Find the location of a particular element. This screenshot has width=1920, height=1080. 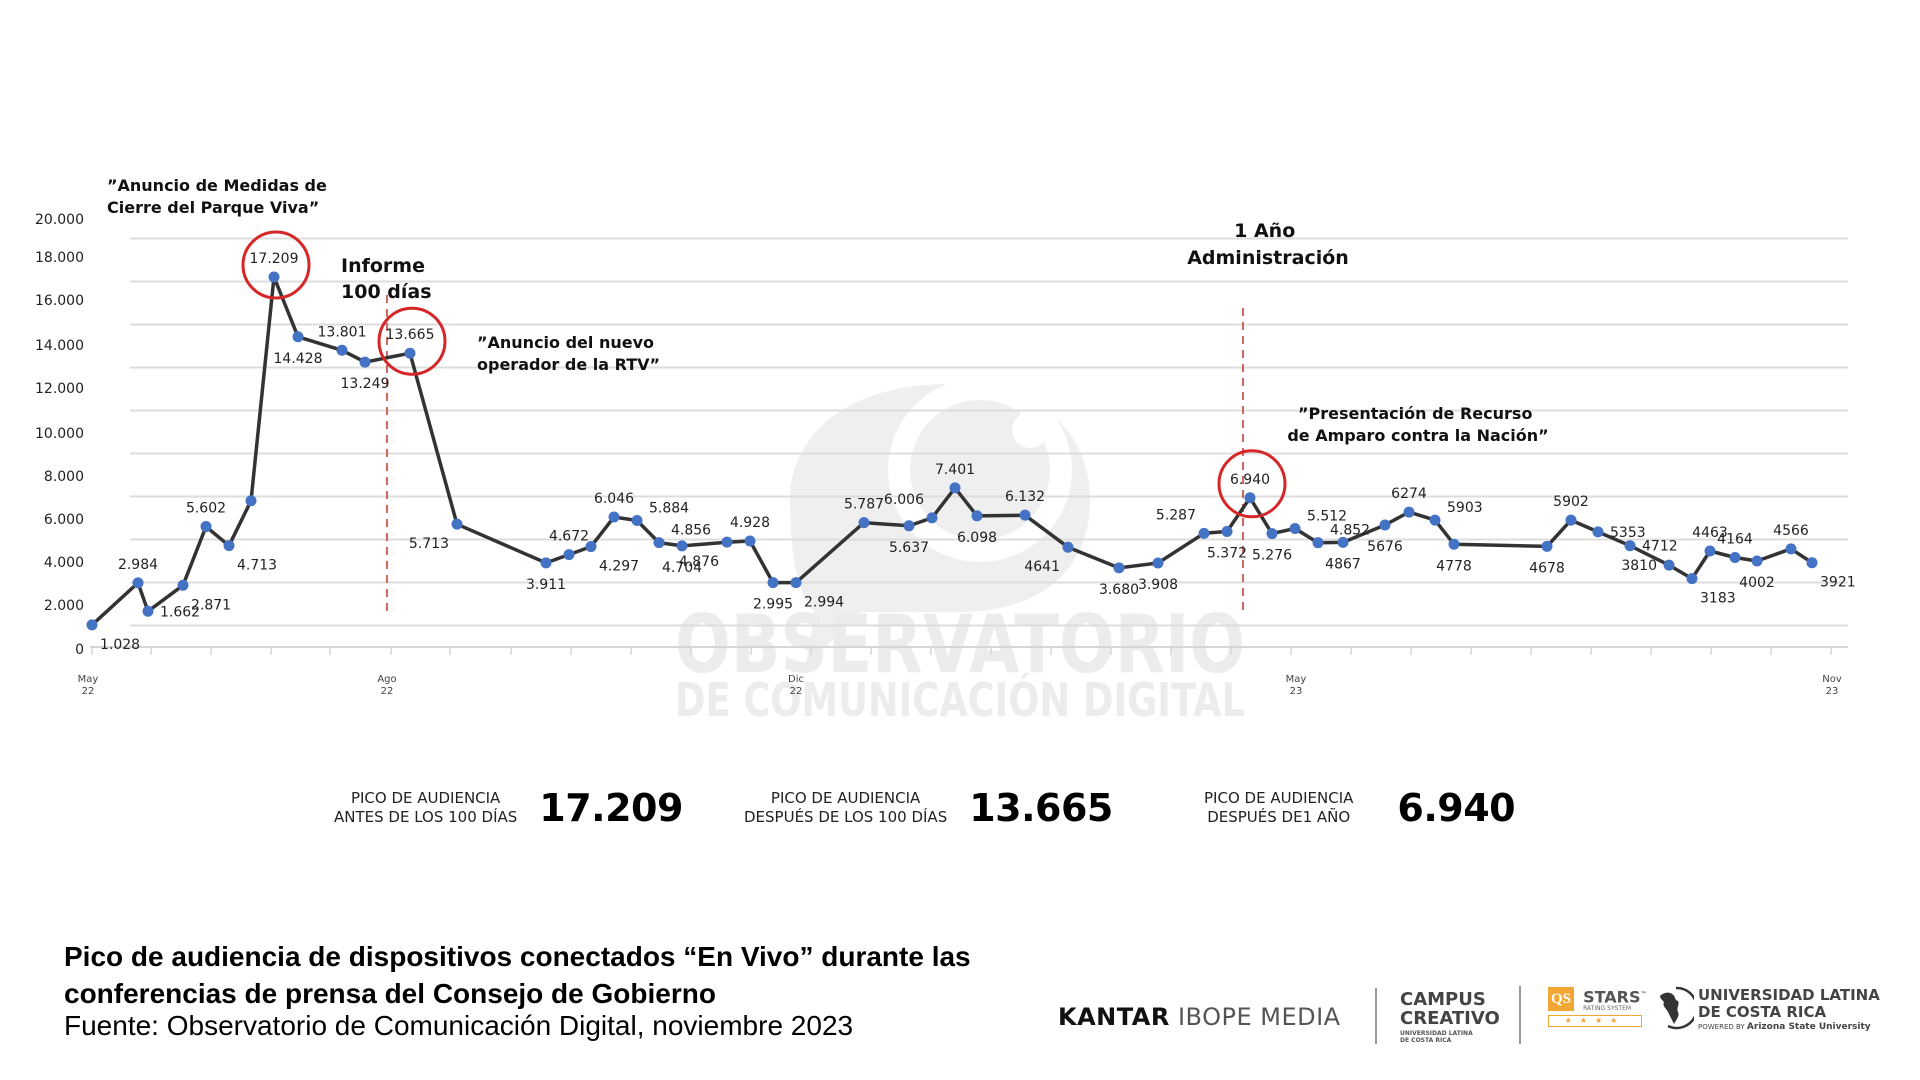

data-label: 4463 is located at coordinates (1710, 533).